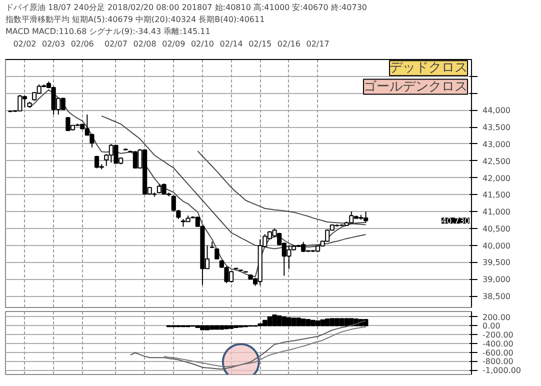 Image resolution: width=541 pixels, height=386 pixels. What do you see at coordinates (202, 44) in the screenshot?
I see `x-tick-label: 02/10` at bounding box center [202, 44].